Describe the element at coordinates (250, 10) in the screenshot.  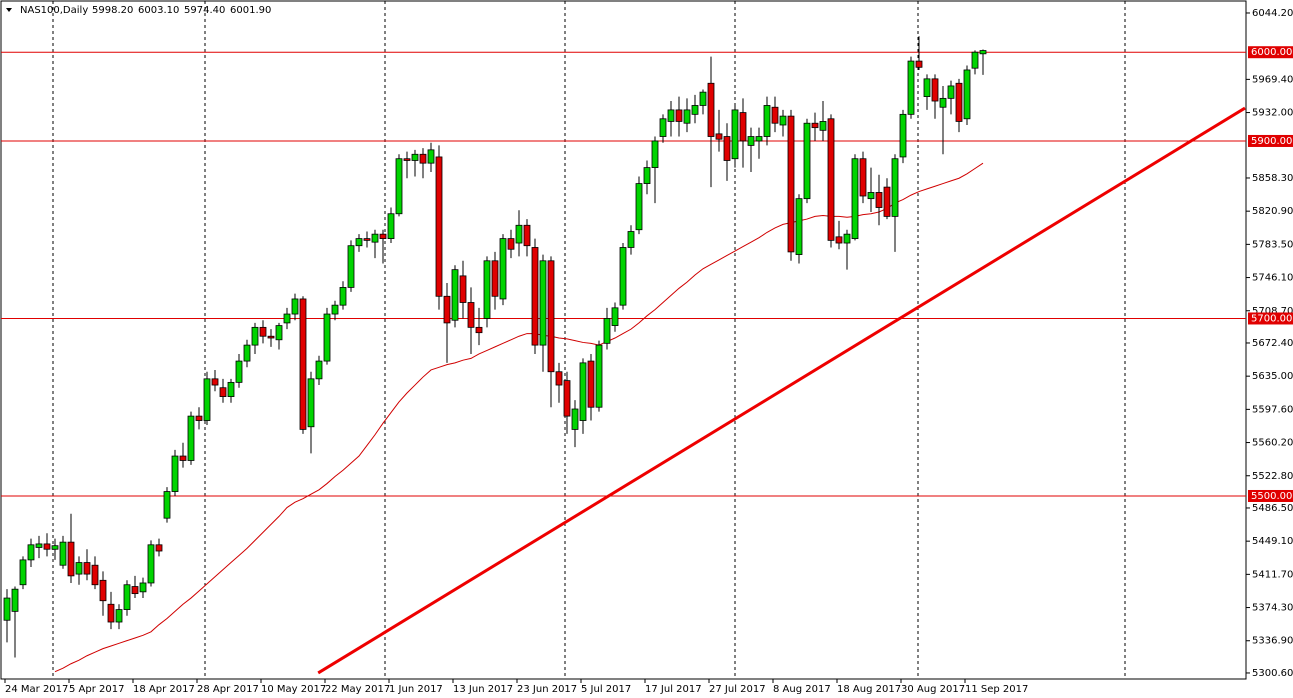
I see `header-value: 6001.90` at that location.